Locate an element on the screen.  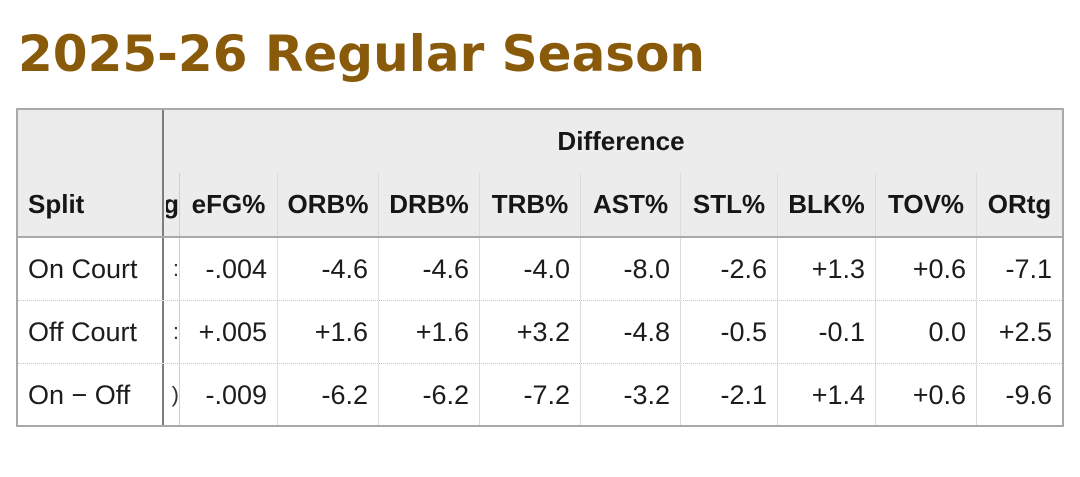
table-cell: -4.0 is located at coordinates (530, 269).